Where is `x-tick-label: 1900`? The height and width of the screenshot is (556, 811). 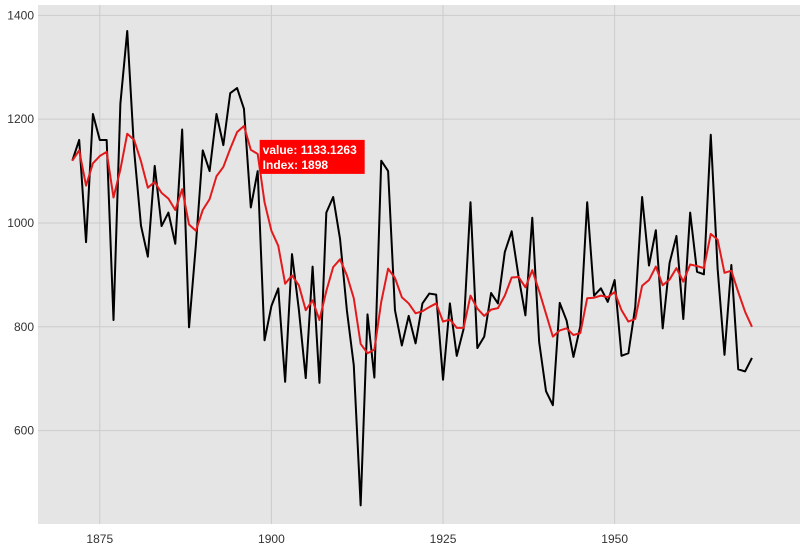
x-tick-label: 1900 is located at coordinates (271, 539).